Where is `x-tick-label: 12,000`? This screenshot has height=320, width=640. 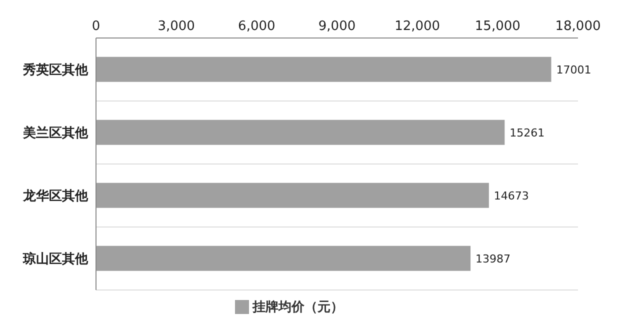
x-tick-label: 12,000 is located at coordinates (417, 26).